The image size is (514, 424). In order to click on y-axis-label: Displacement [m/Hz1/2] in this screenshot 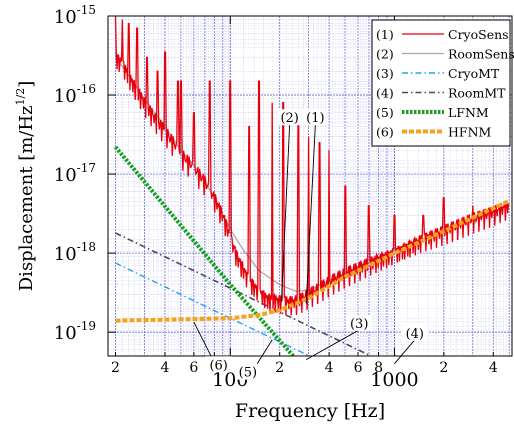, I will do `click(25, 186)`.